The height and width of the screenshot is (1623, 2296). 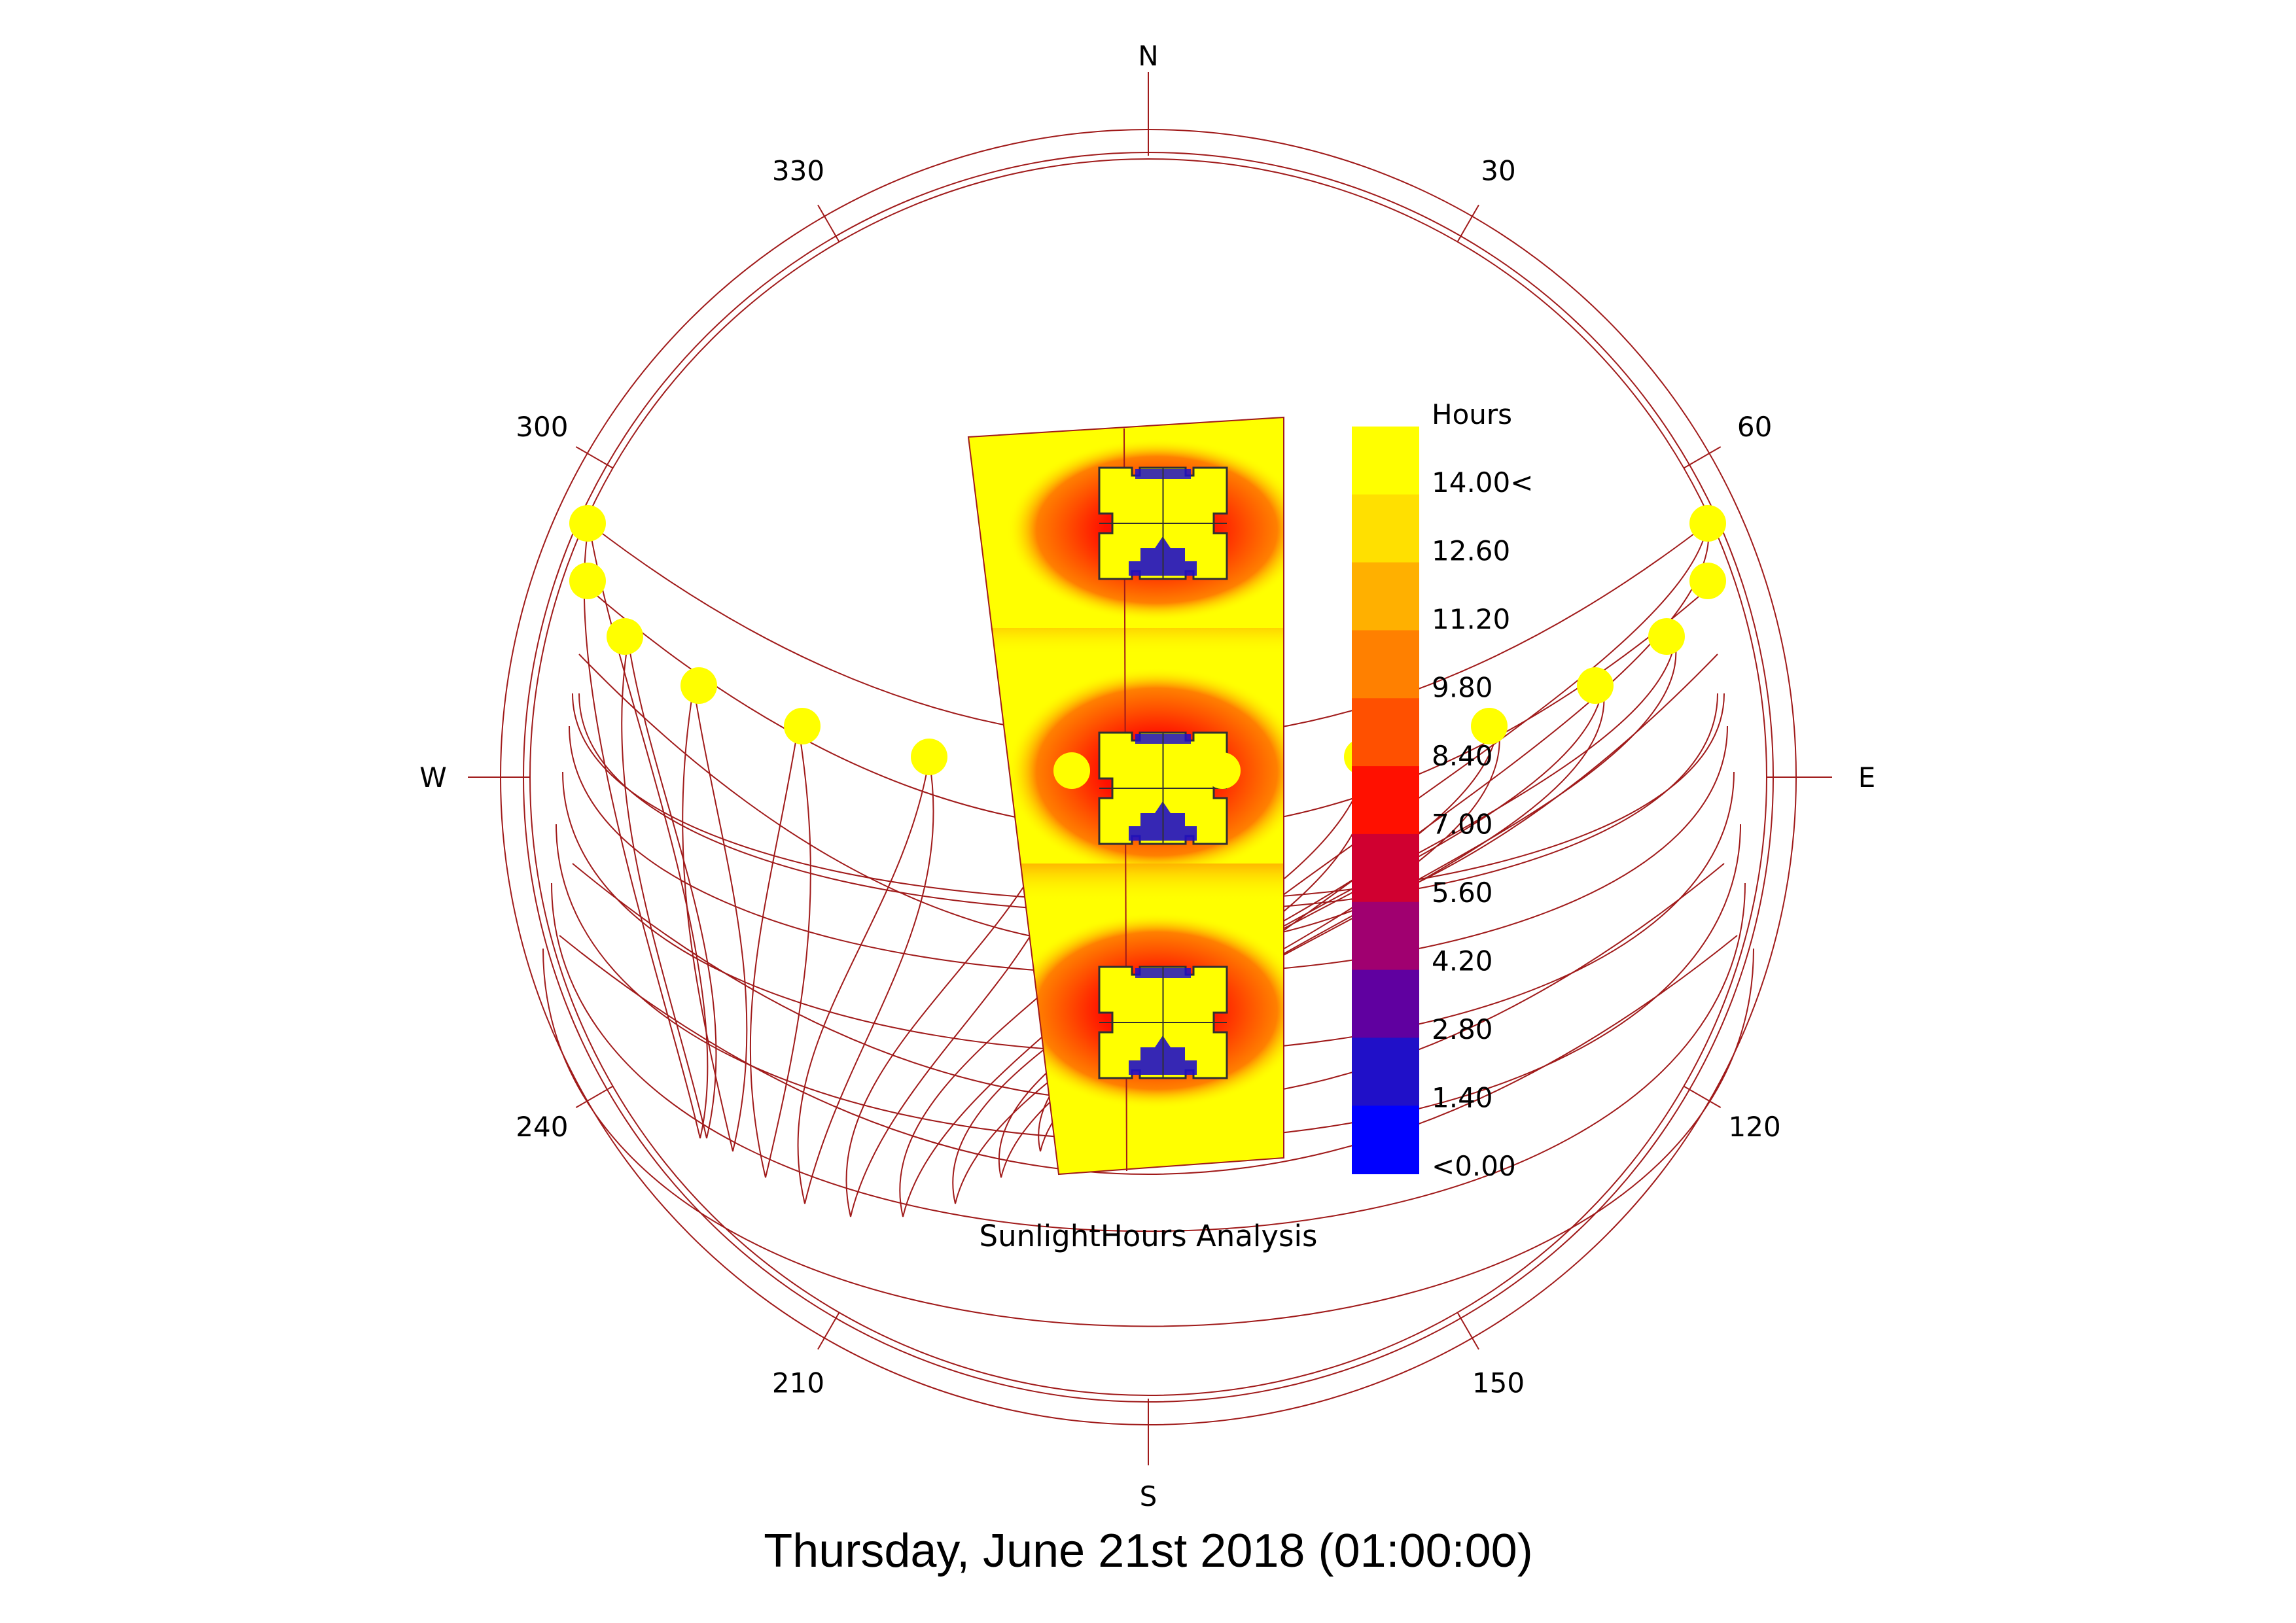 I want to click on azimuth-label-150: 150, so click(x=1498, y=1383).